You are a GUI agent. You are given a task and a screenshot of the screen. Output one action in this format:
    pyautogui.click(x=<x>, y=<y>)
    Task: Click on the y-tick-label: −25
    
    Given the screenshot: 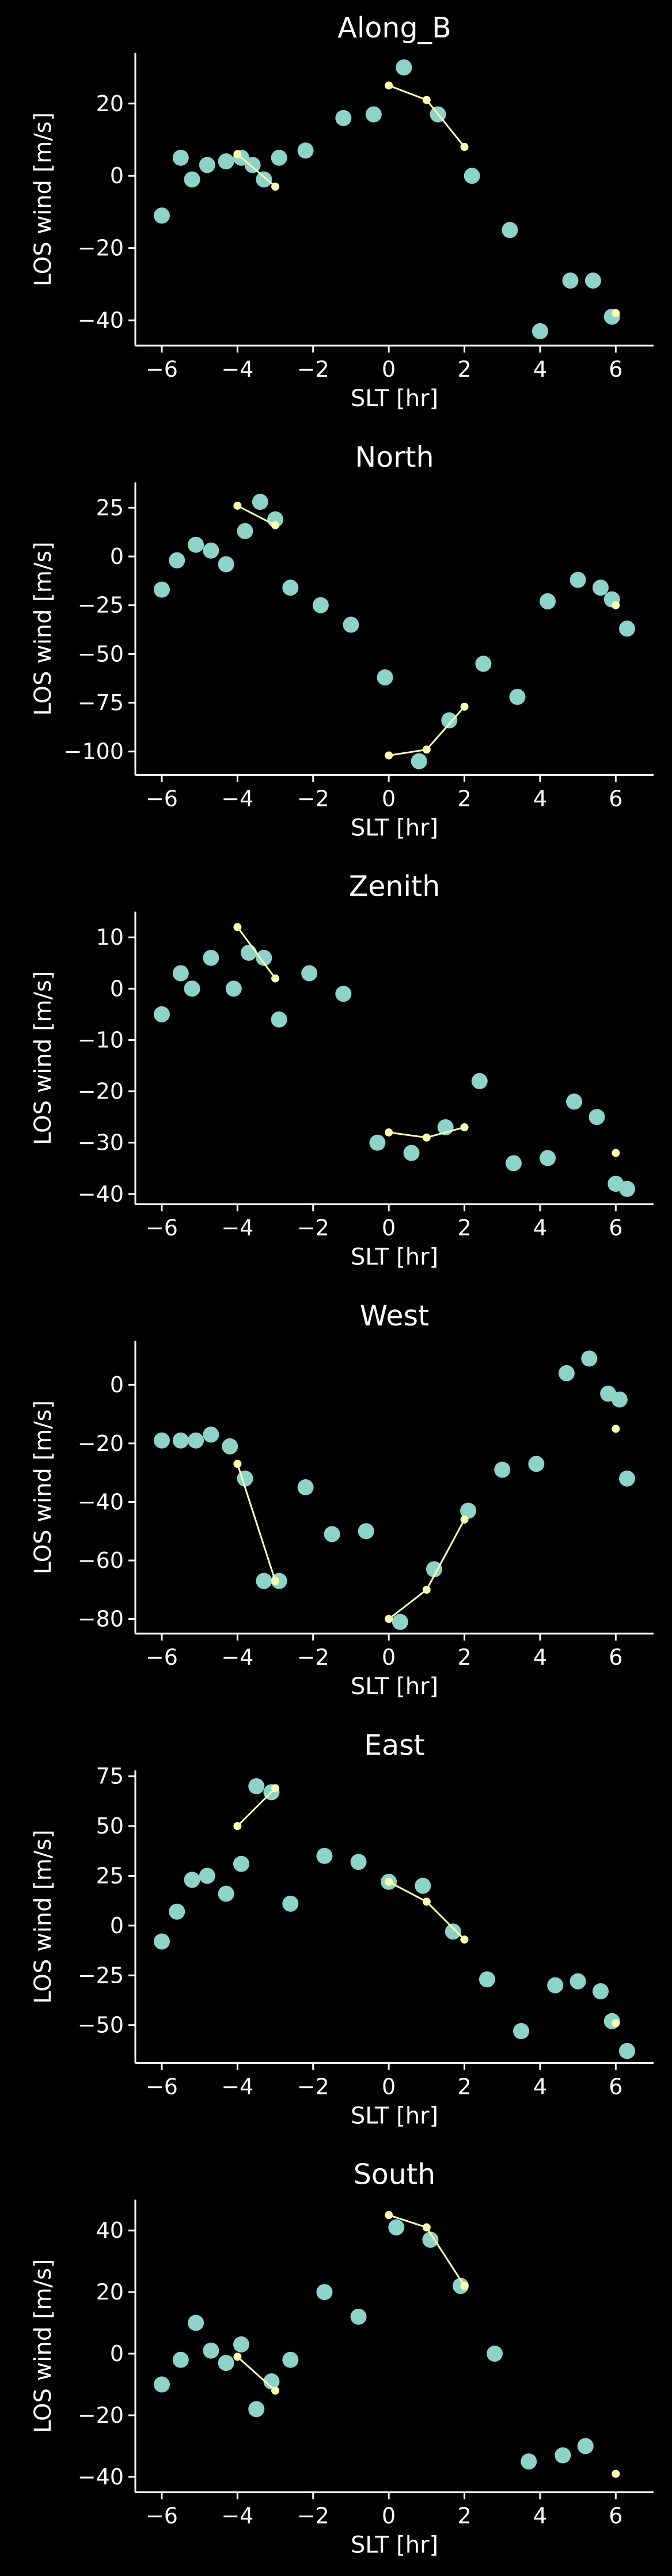 What is the action you would take?
    pyautogui.click(x=101, y=1975)
    